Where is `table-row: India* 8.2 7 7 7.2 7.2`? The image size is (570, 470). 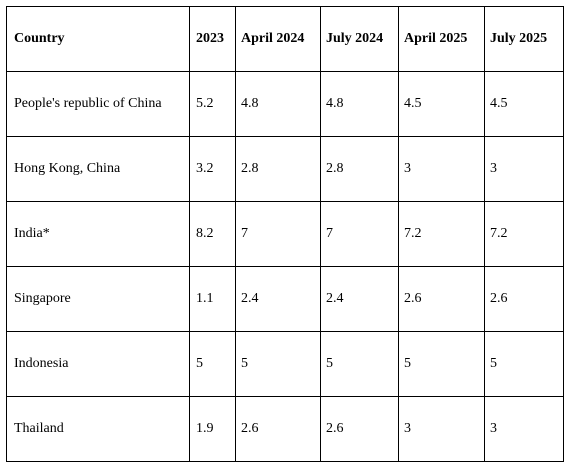 table-row: India* 8.2 7 7 7.2 7.2 is located at coordinates (285, 234).